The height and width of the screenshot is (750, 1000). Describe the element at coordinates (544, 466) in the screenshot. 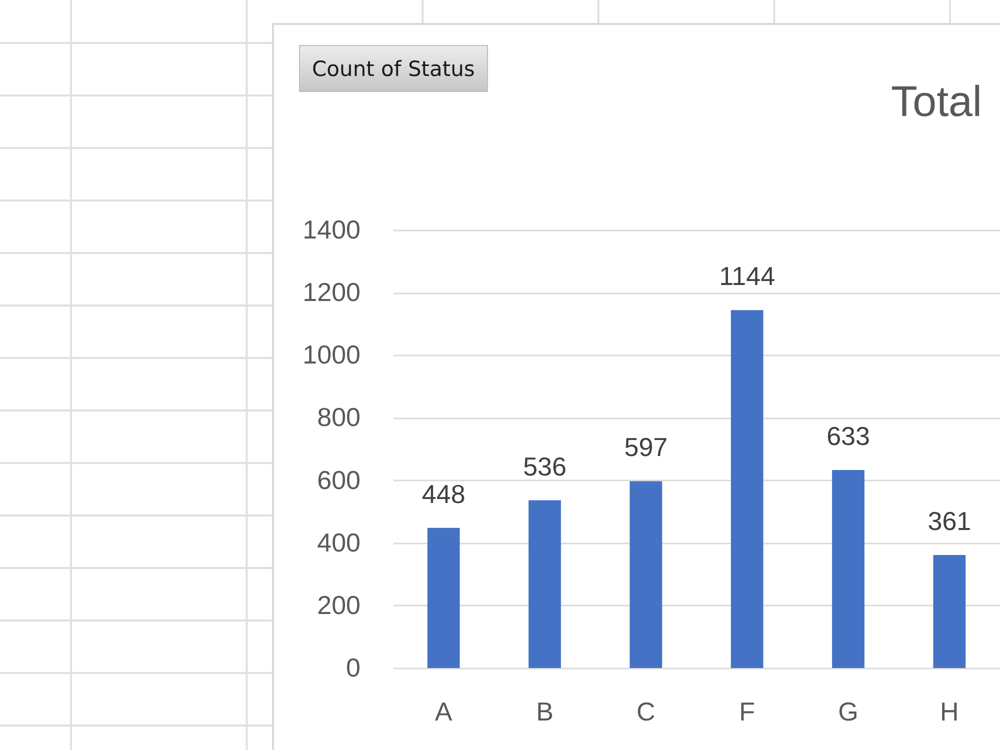

I see `data-label: 536` at that location.